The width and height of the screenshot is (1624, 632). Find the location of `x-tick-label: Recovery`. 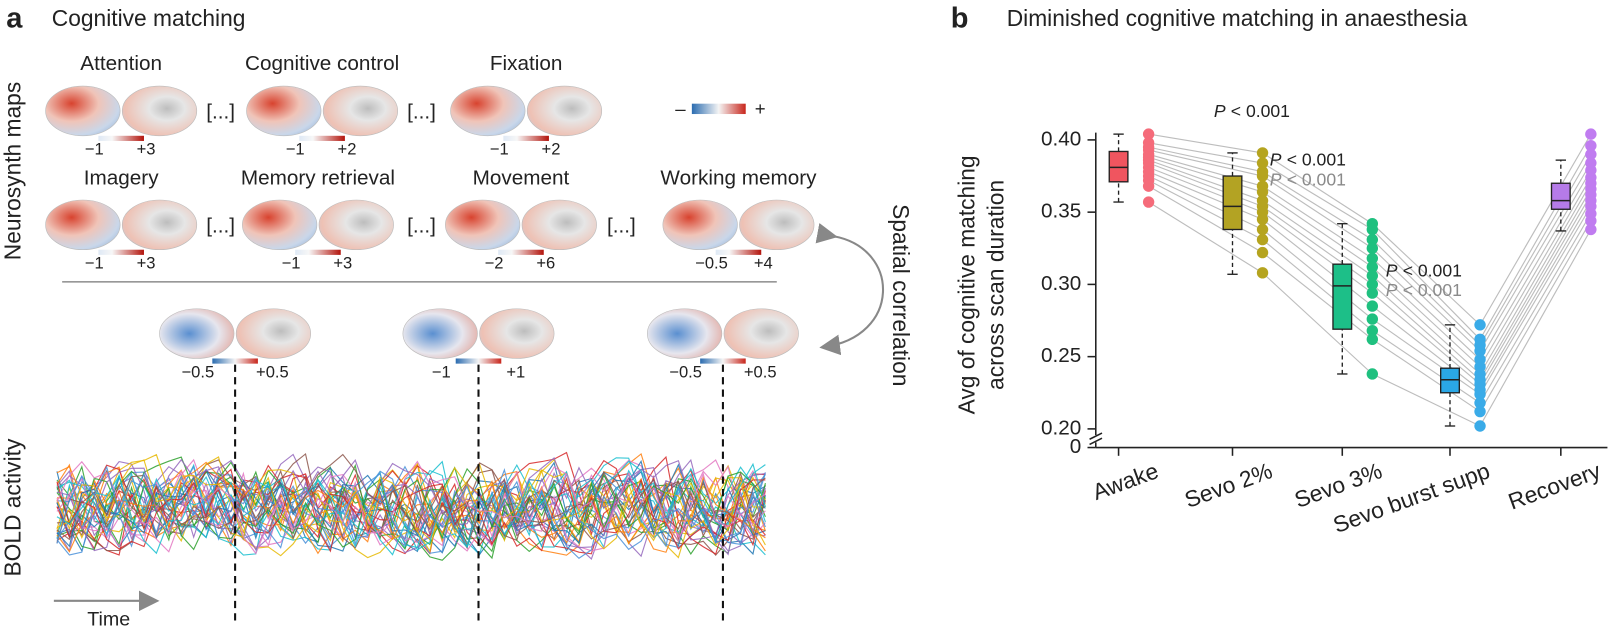

x-tick-label: Recovery is located at coordinates (1555, 486).